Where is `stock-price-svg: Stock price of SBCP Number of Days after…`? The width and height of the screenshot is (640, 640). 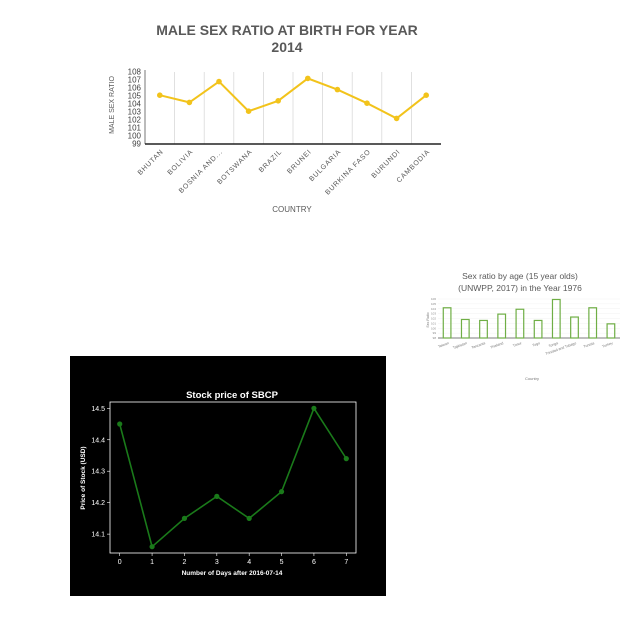
stock-price-svg: Stock price of SBCP Number of Days after… is located at coordinates (218, 483).